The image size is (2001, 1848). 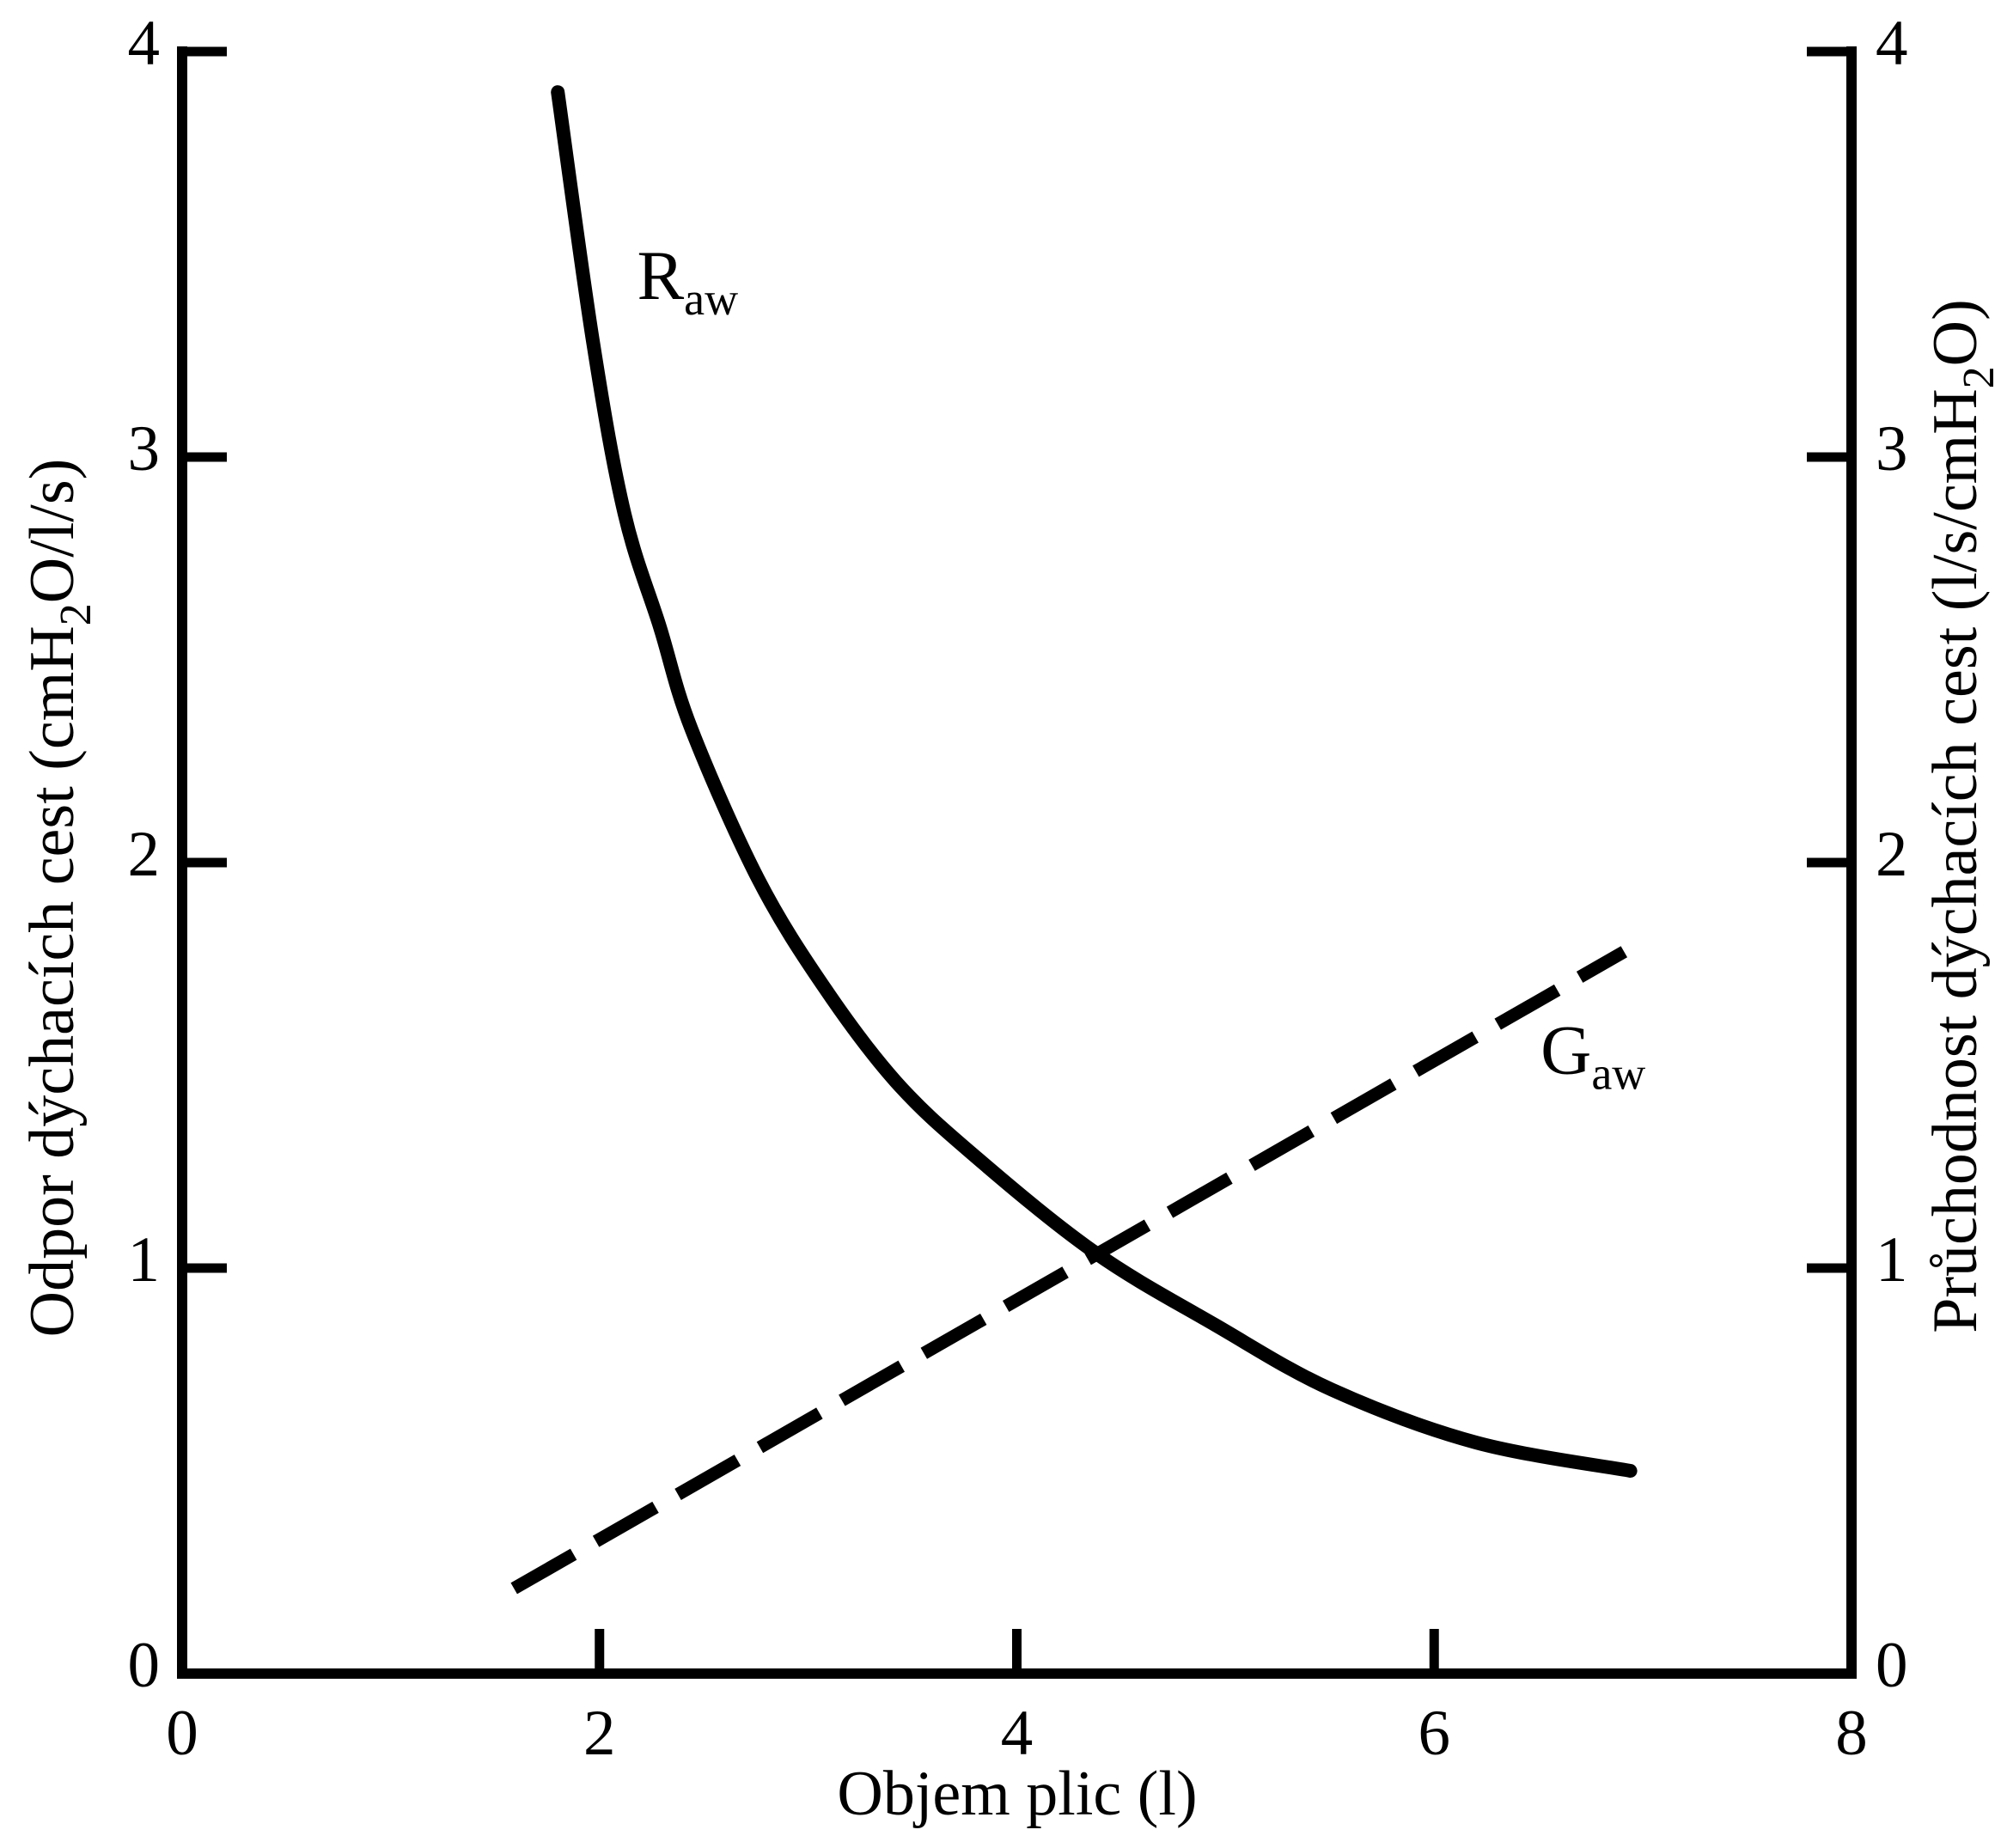 I want to click on y-axis-left-tick-label: 0, so click(x=144, y=1665).